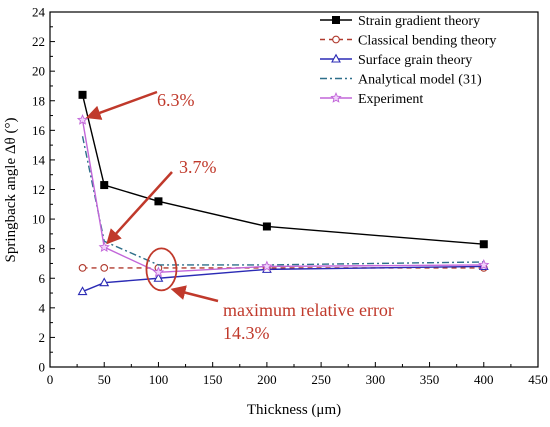 The width and height of the screenshot is (550, 427). I want to click on x-tick-label: 300, so click(376, 379).